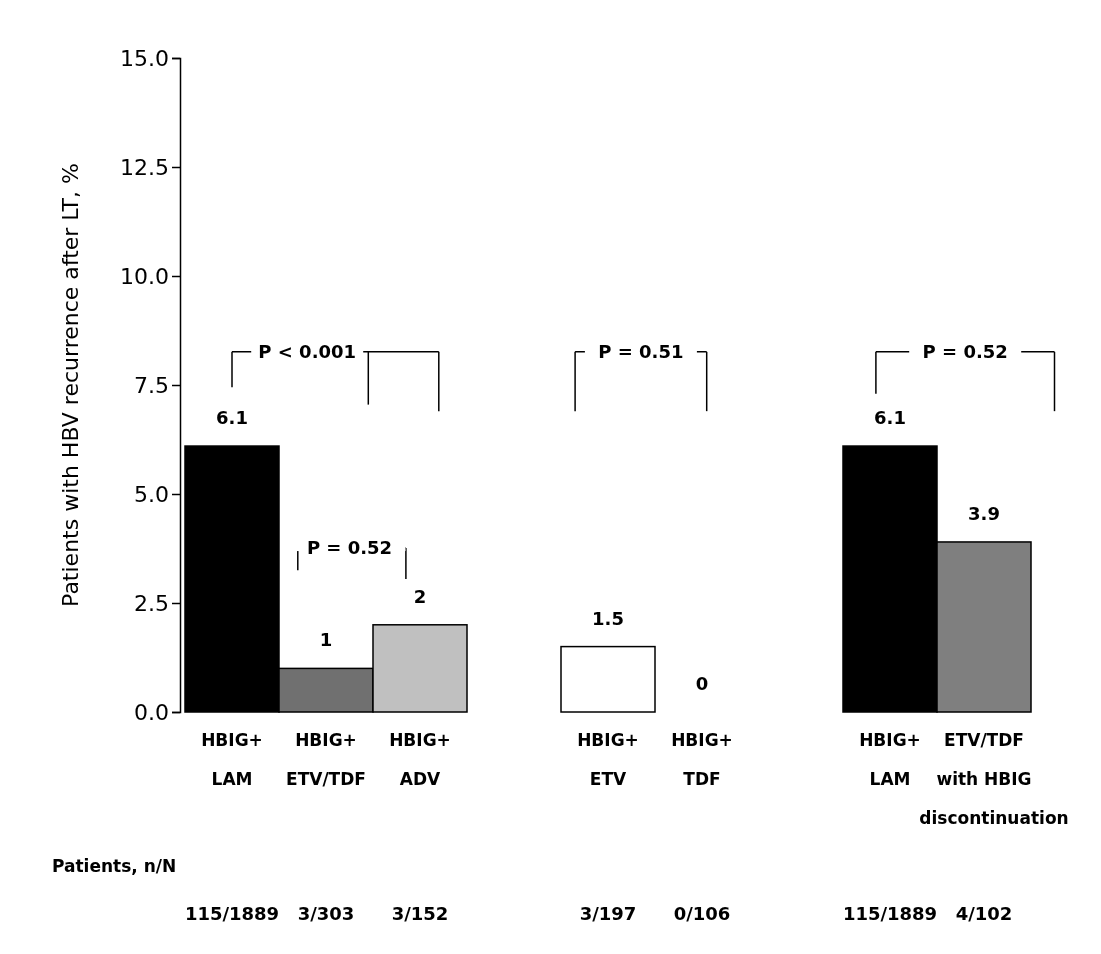 The height and width of the screenshot is (954, 1101). Describe the element at coordinates (144, 167) in the screenshot. I see `y-tick-label: 12.5` at that location.